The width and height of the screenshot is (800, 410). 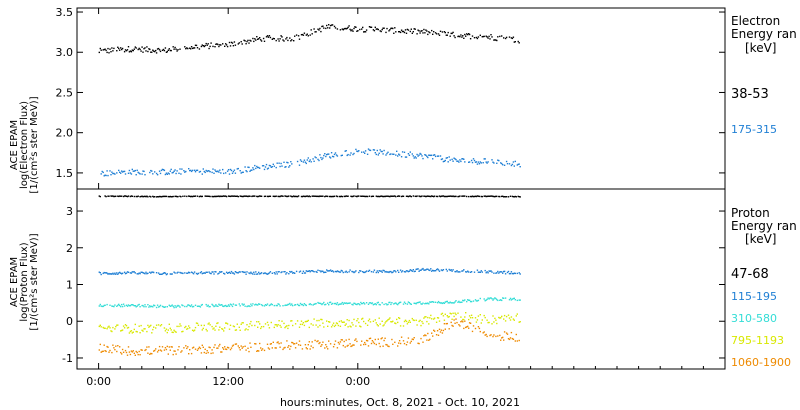 What do you see at coordinates (69, 211) in the screenshot?
I see `y-tick-label: 3` at bounding box center [69, 211].